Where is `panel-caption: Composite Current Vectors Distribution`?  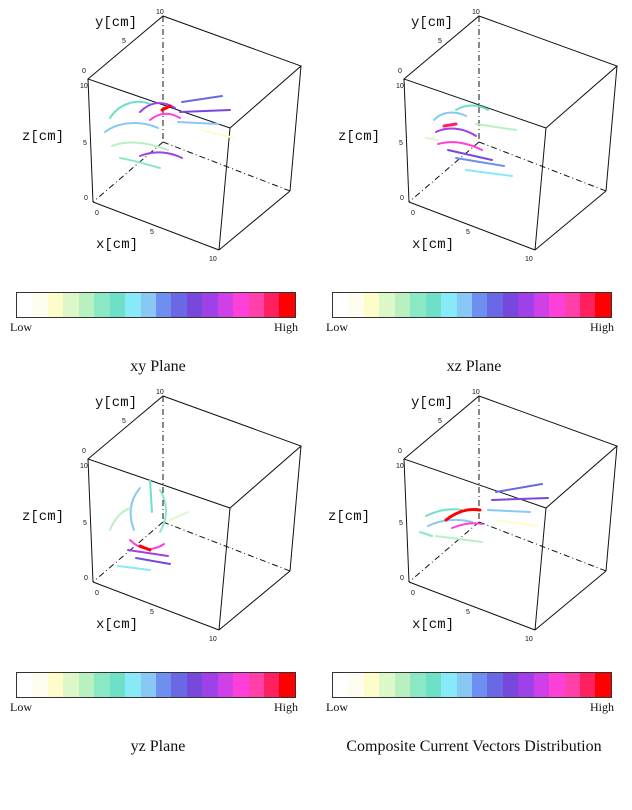
panel-caption: Composite Current Vectors Distribution is located at coordinates (474, 746).